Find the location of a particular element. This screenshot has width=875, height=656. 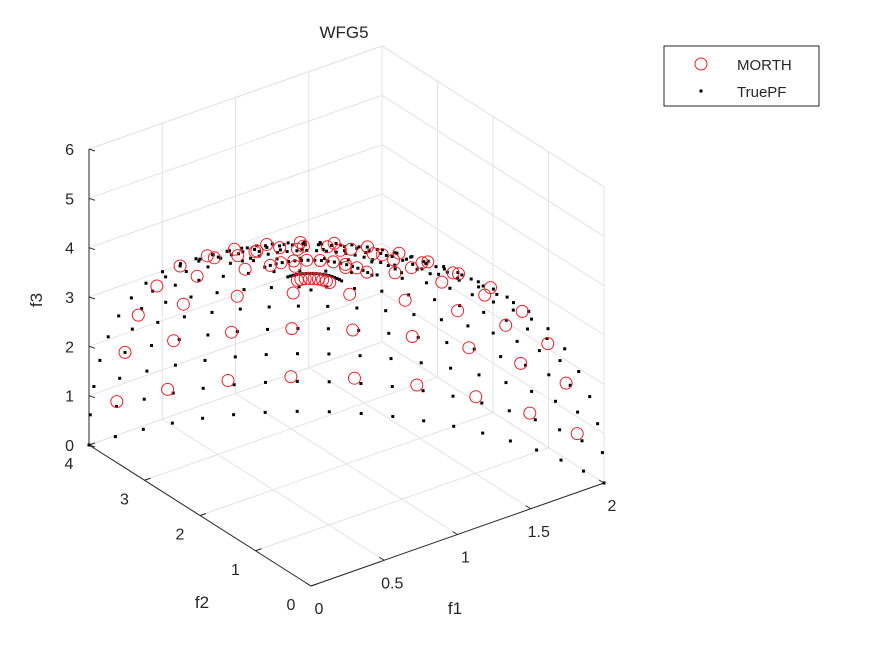

z-tick-mark is located at coordinates (92, 150).